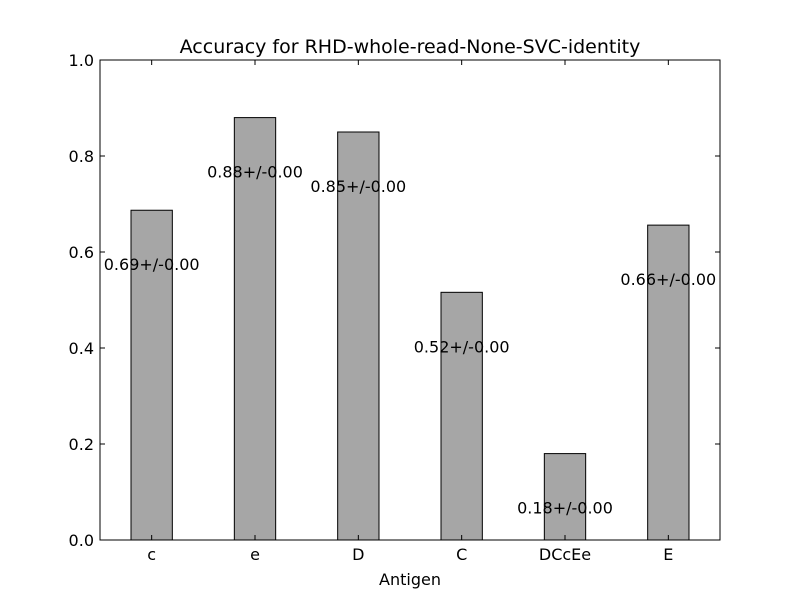 This screenshot has width=800, height=600. I want to click on data-label-E: 0.66+/-0.00, so click(668, 279).